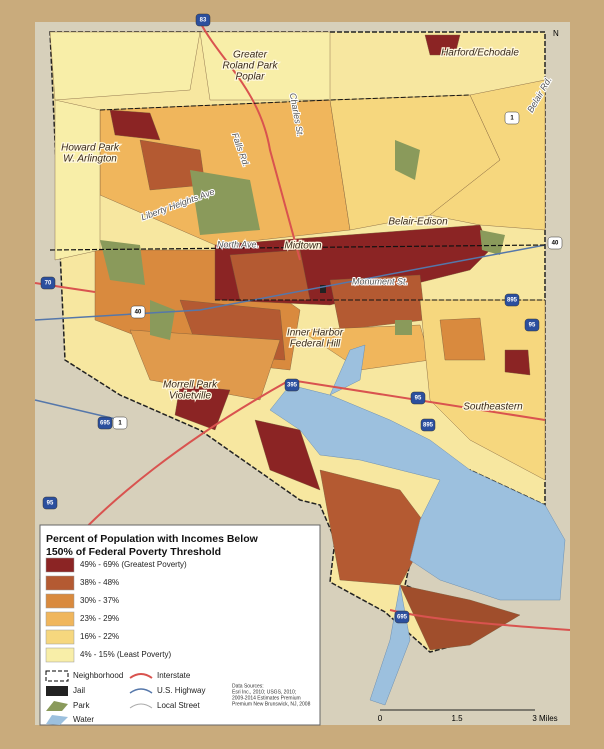 The image size is (604, 749). Describe the element at coordinates (98, 675) in the screenshot. I see `legend-label: Neighborhood` at that location.